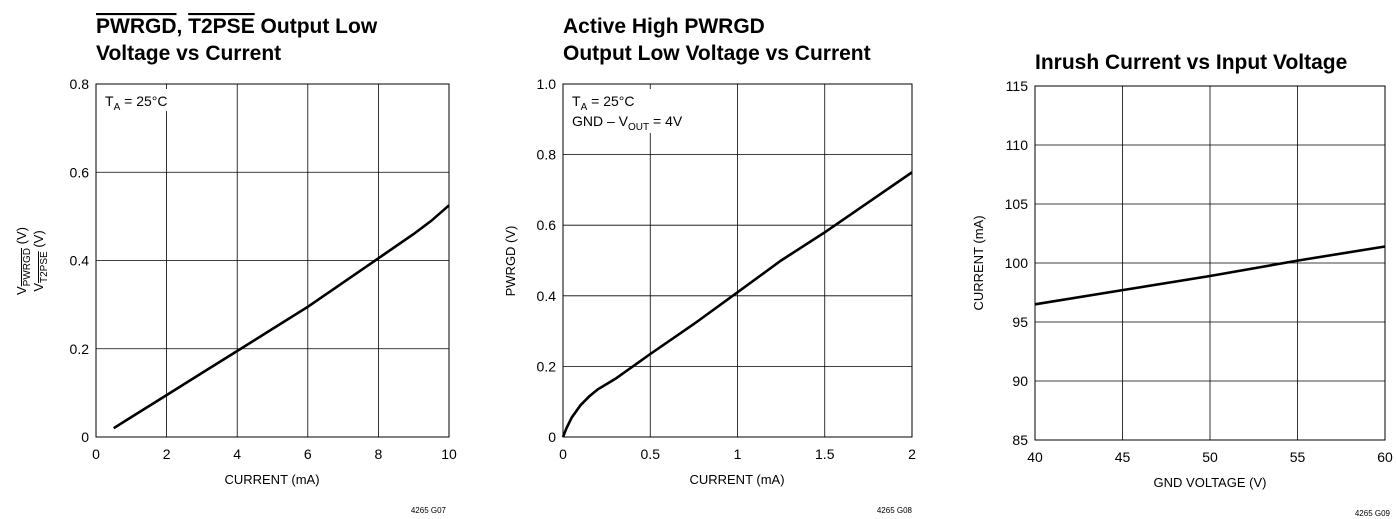 The height and width of the screenshot is (519, 1397). I want to click on chart-2-annotation-line-2: GND – VOUT = 4V, so click(627, 123).